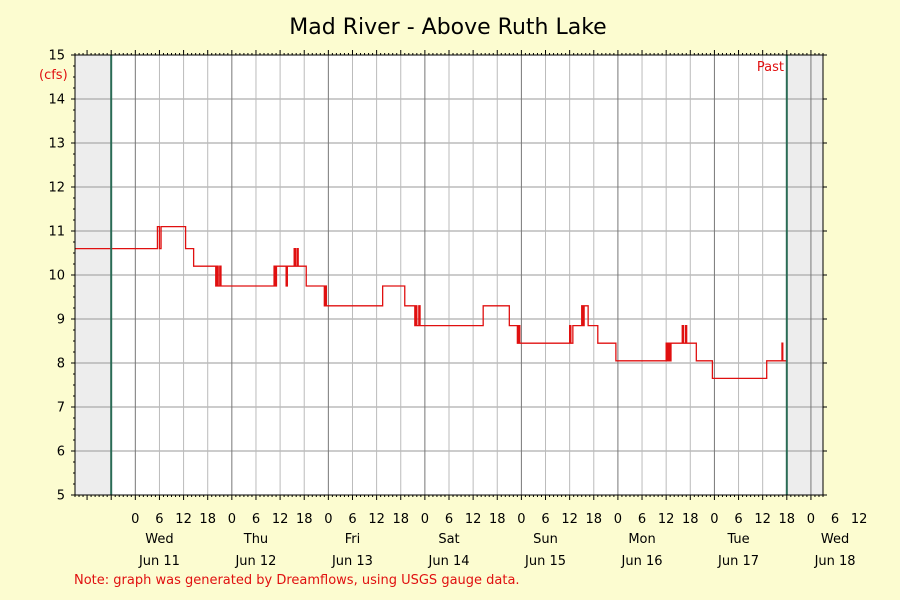 The width and height of the screenshot is (900, 600). What do you see at coordinates (56, 56) in the screenshot?
I see `y-tick-label: 15` at bounding box center [56, 56].